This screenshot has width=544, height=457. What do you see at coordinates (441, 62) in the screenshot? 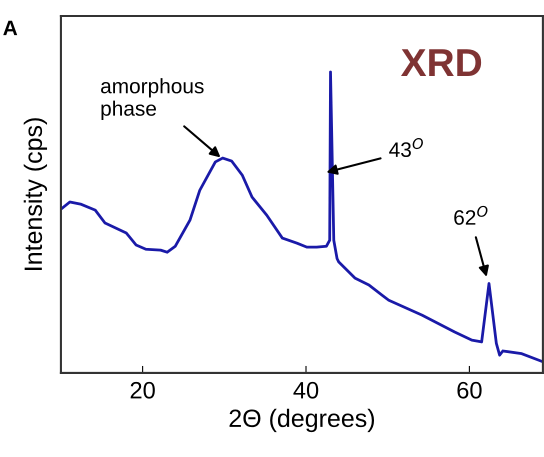
I see `chart-title: XRD` at bounding box center [441, 62].